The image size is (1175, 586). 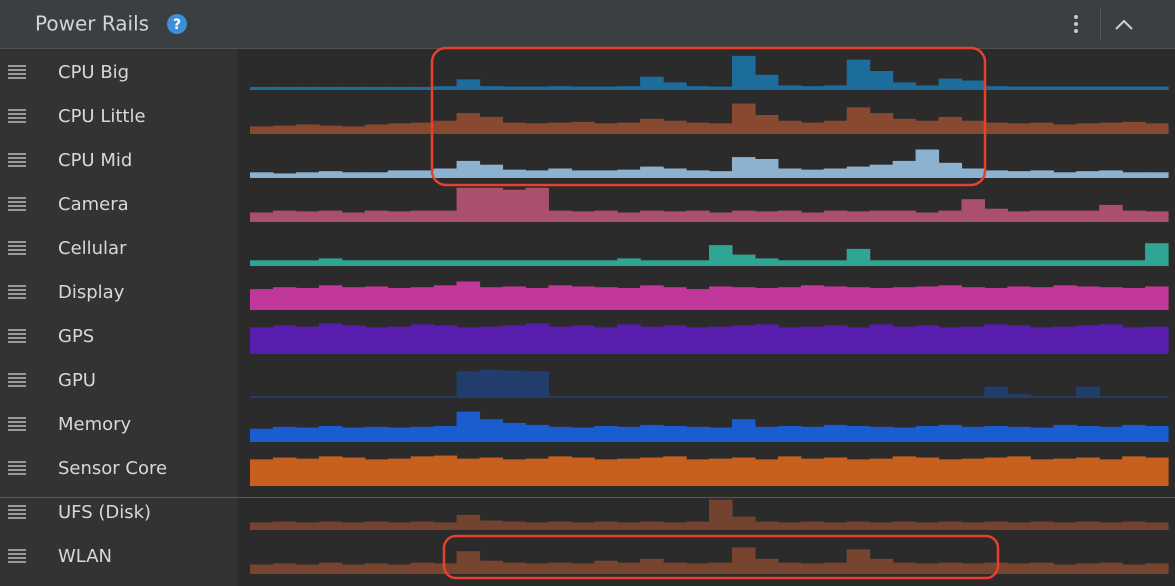 What do you see at coordinates (708, 116) in the screenshot?
I see `highlight-box` at bounding box center [708, 116].